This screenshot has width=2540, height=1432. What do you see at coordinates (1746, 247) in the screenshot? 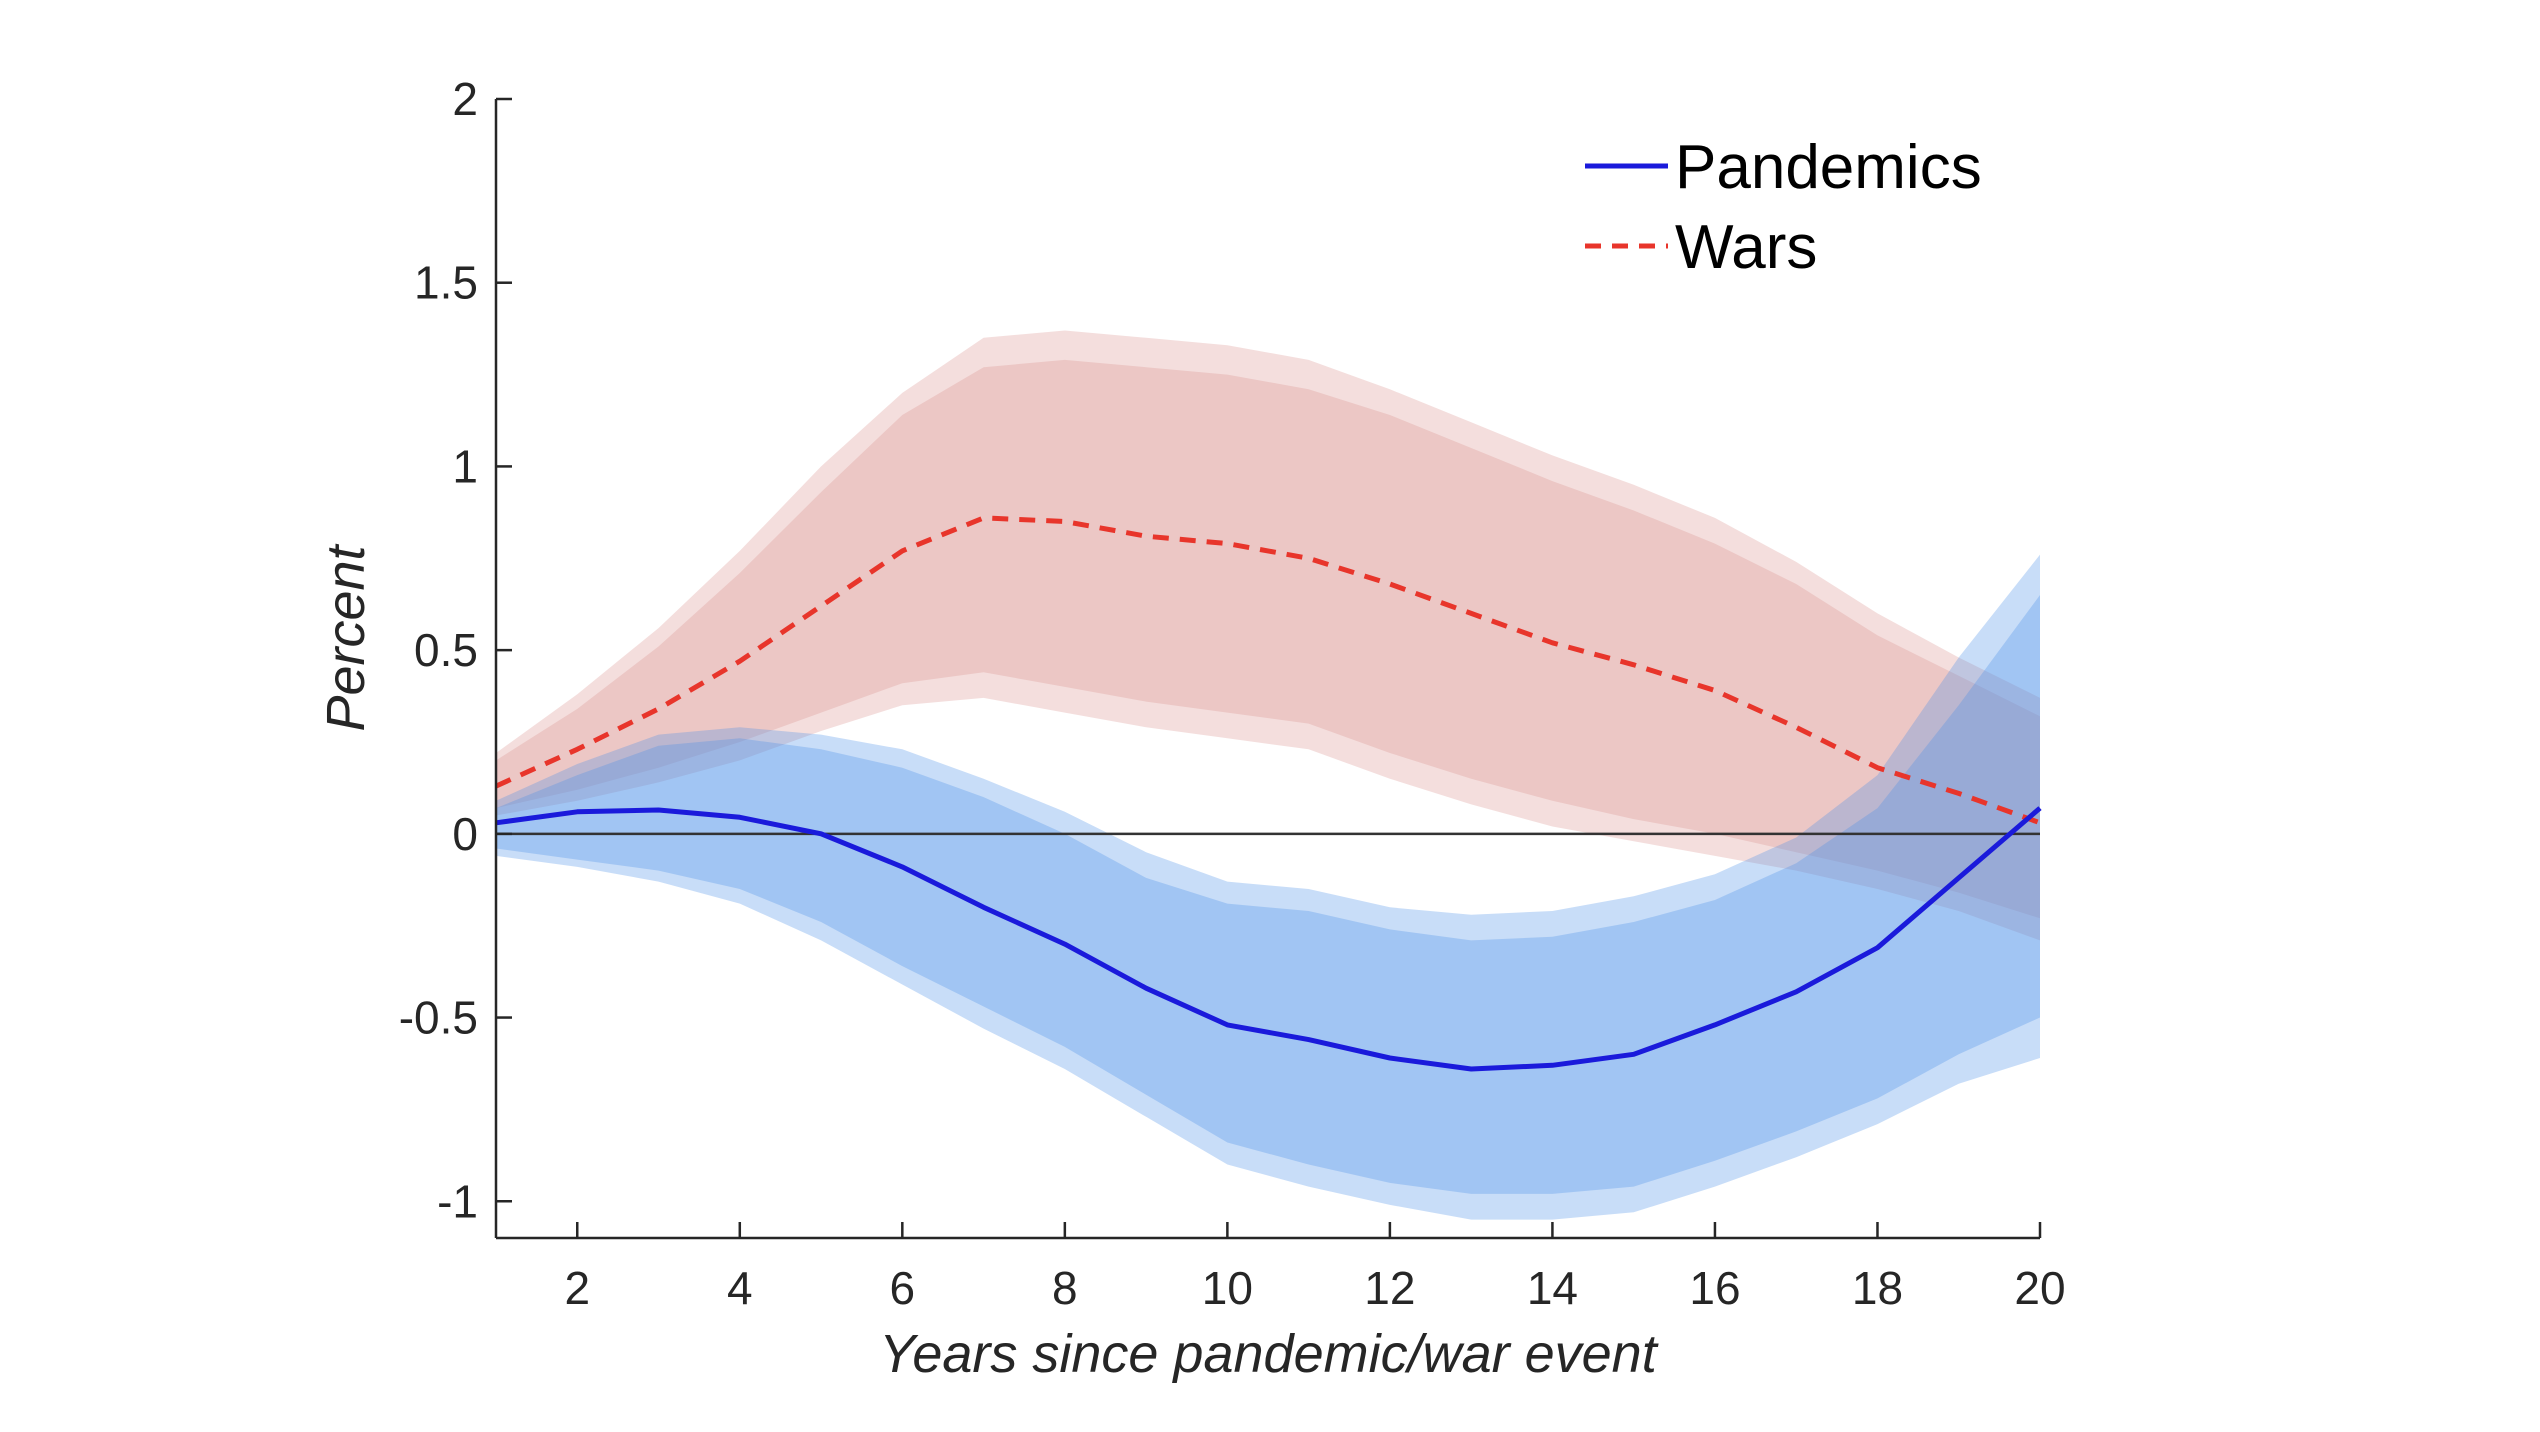
I see `legend-label-wars: Wars` at bounding box center [1746, 247].